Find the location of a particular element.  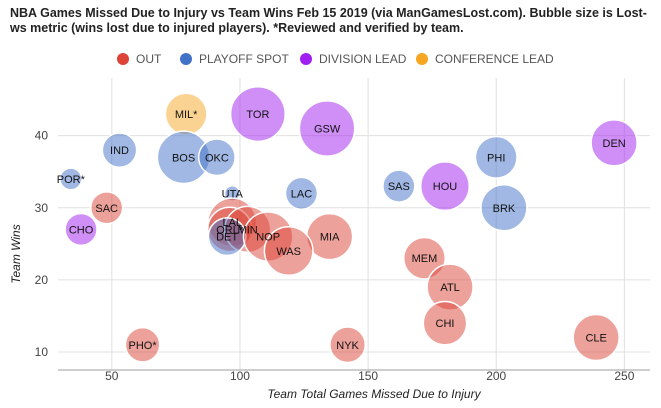

bubble-label-chi: CHI is located at coordinates (445, 324).